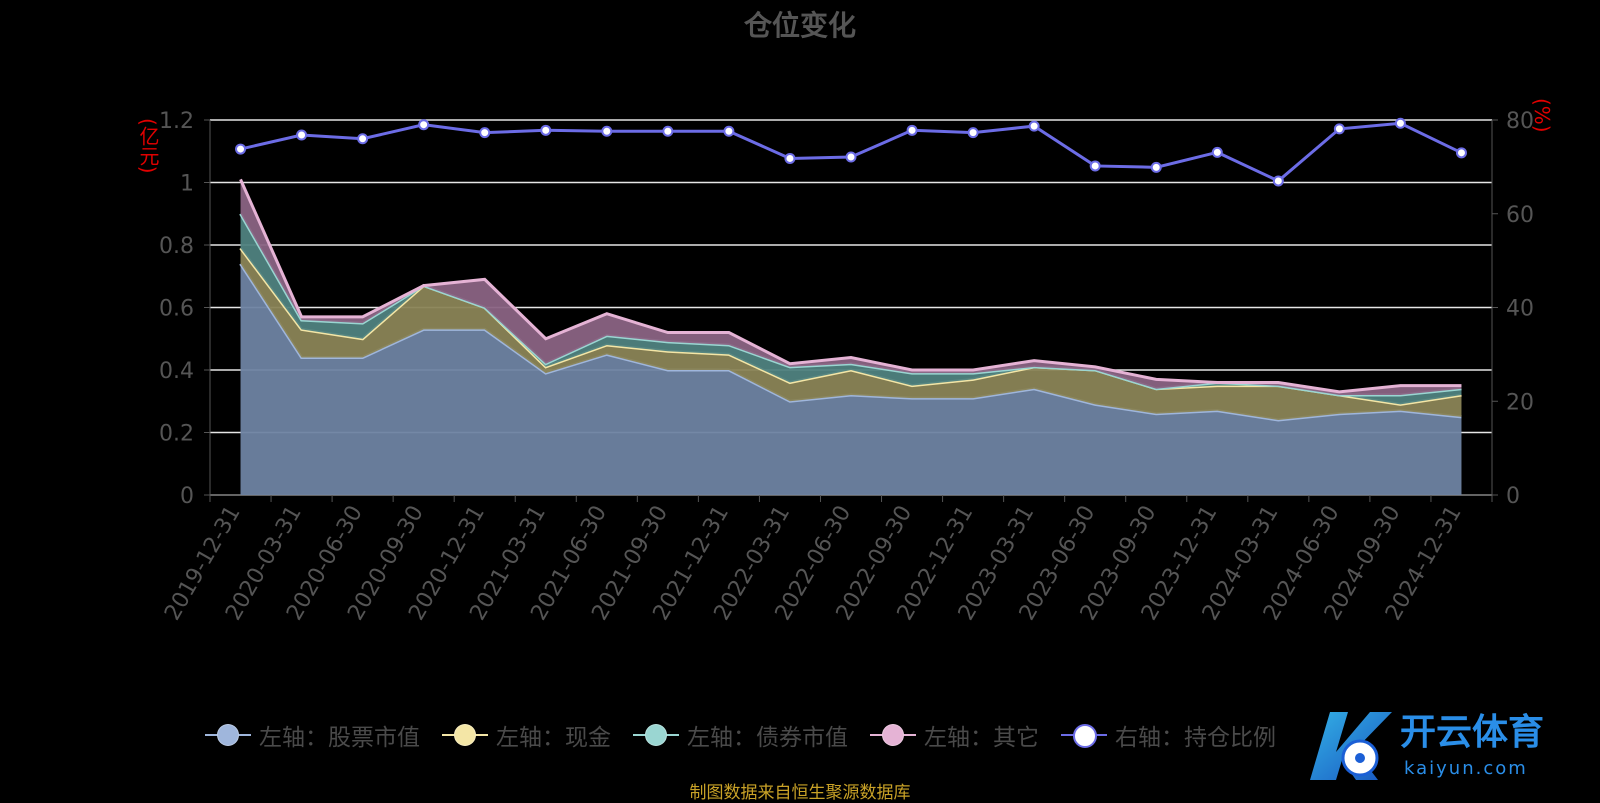  I want to click on right-axis-unit: (%), so click(1542, 115).